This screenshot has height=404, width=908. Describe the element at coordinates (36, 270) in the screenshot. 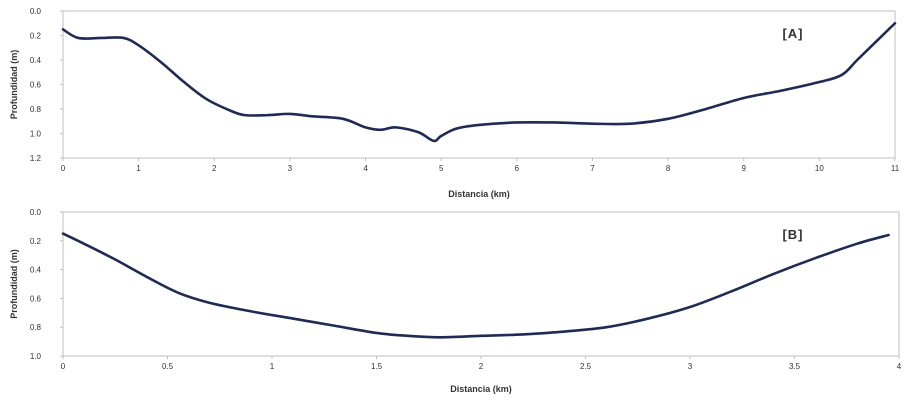

I see `chart-b-y-tick-label: 0.4` at that location.